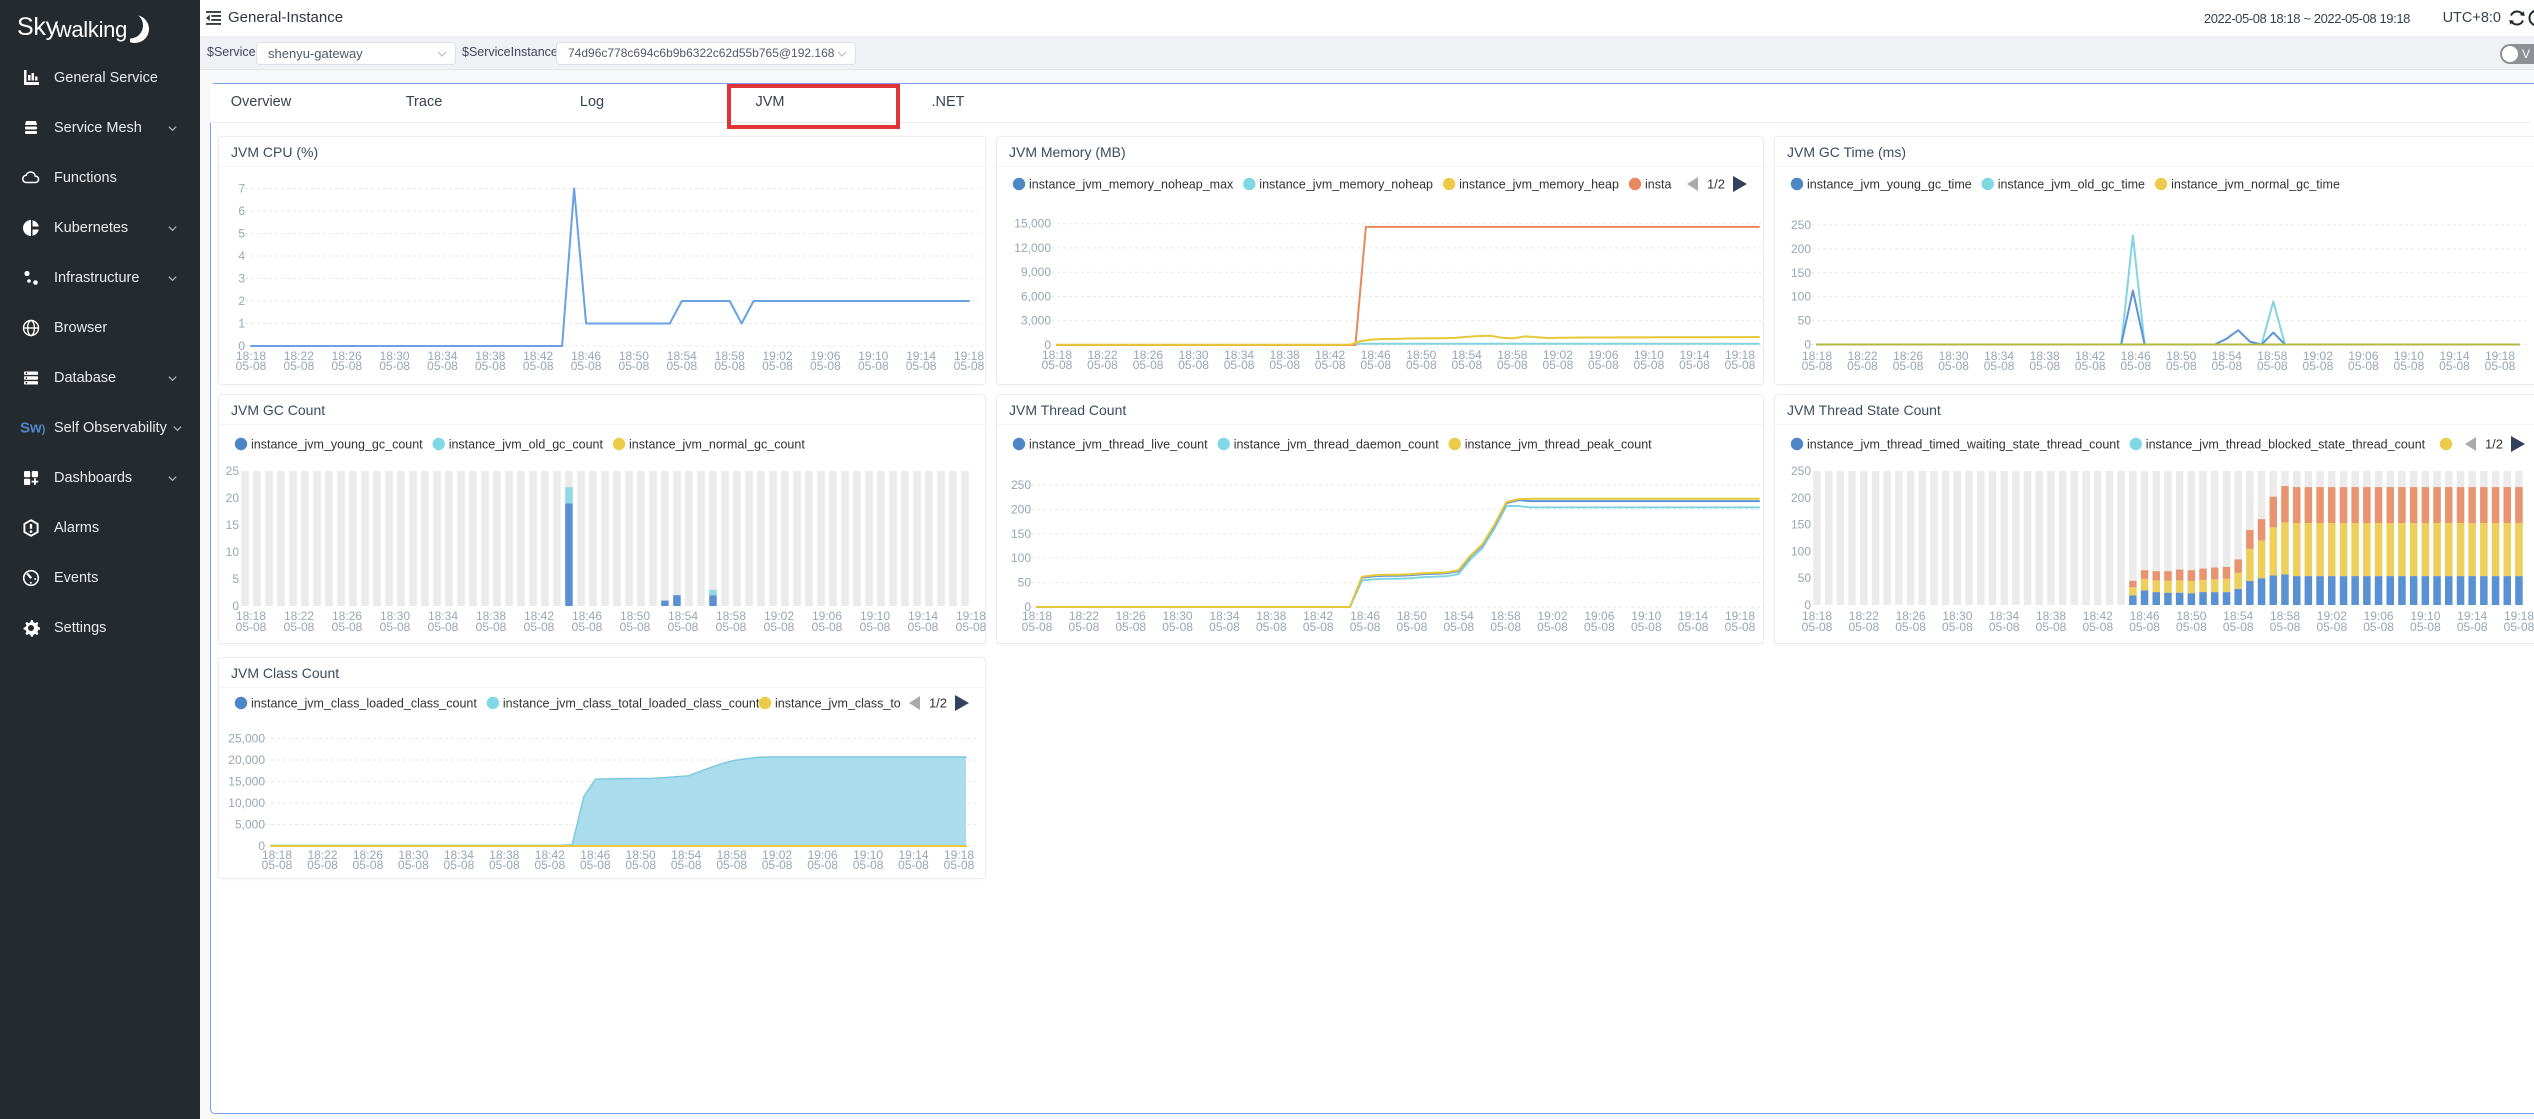 This screenshot has width=2534, height=1119. I want to click on svg-text: instance_jvm_young_gc_time, so click(1889, 185).